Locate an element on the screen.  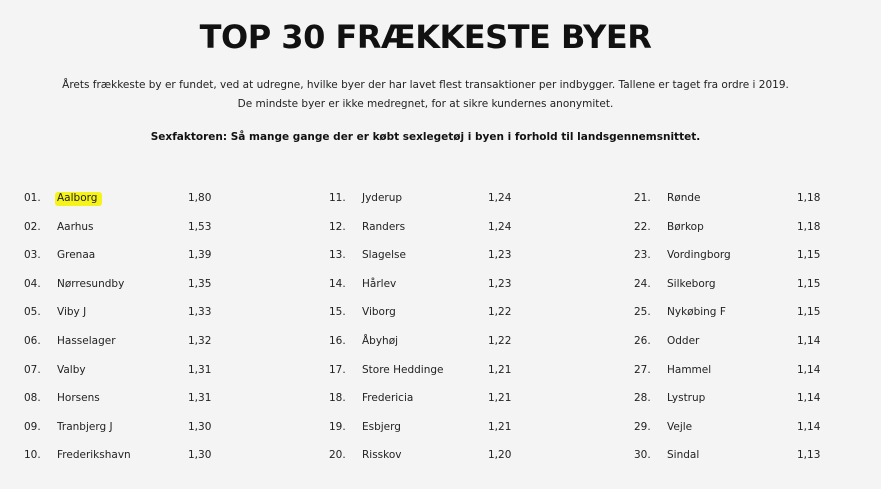
city-name: Viby J is located at coordinates (72, 312).